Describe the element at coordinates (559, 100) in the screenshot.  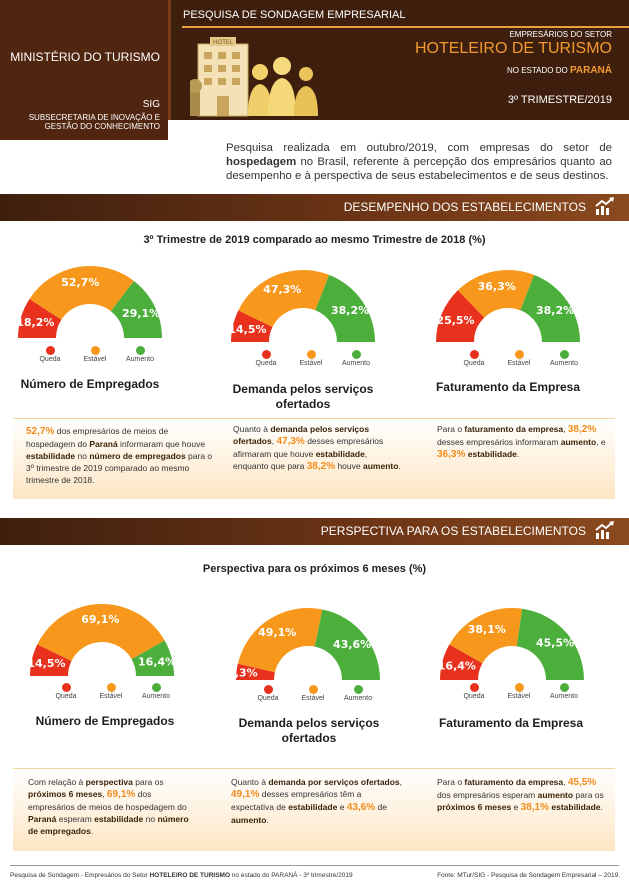
I see `quarter-label: 3º TRIMESTRE/2019` at that location.